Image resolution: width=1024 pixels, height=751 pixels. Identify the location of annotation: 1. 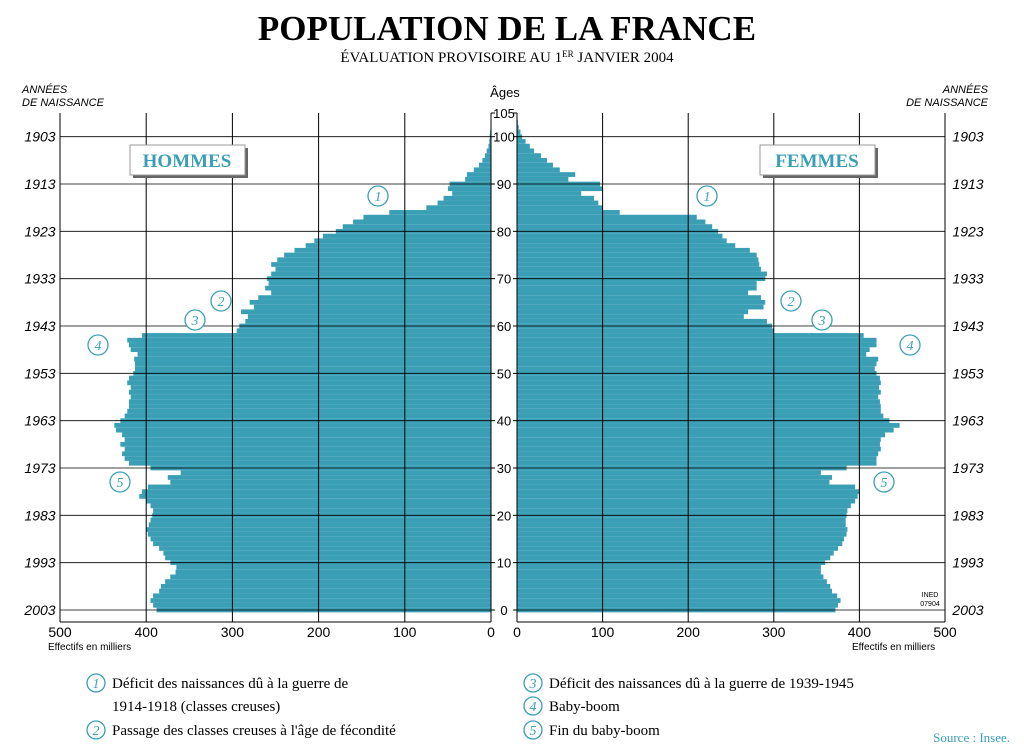
(378, 197).